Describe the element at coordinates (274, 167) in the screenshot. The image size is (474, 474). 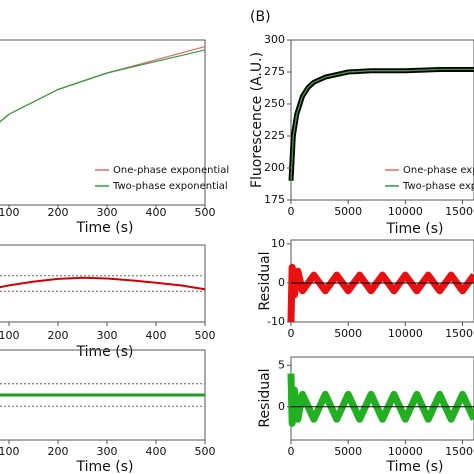
I see `y-tick-label: 200` at that location.